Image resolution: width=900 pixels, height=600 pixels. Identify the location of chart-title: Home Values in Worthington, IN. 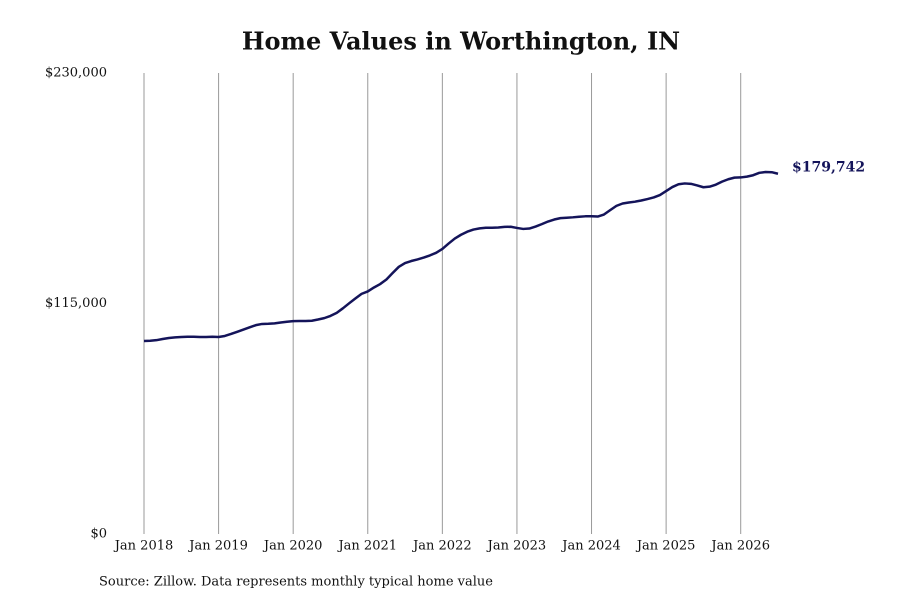
(461, 41).